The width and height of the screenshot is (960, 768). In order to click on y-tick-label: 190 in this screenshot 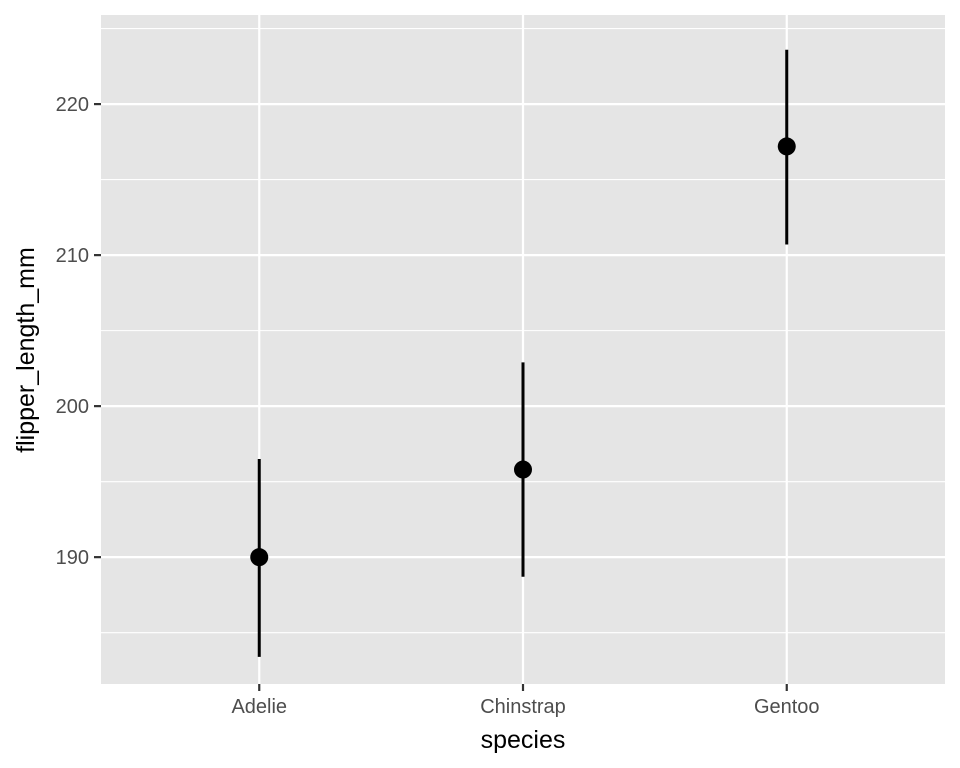, I will do `click(72, 558)`.